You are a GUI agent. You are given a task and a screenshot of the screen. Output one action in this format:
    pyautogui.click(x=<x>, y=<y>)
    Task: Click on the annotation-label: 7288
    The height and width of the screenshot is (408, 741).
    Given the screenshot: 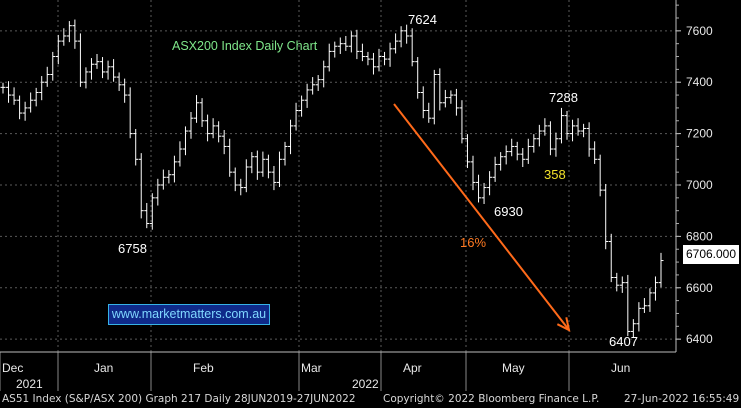 What is the action you would take?
    pyautogui.click(x=563, y=97)
    